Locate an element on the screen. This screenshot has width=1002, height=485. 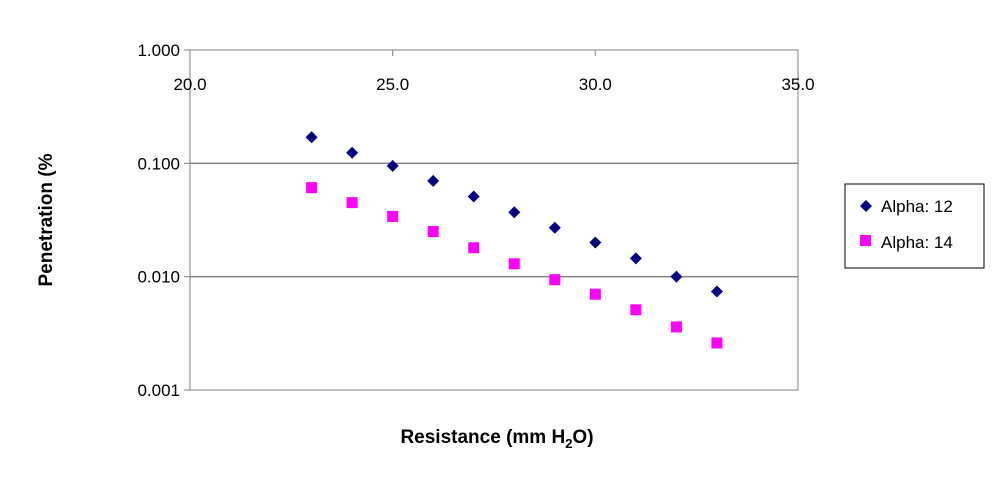
legend: Alpha: 12 Alpha: 14 is located at coordinates (914, 226).